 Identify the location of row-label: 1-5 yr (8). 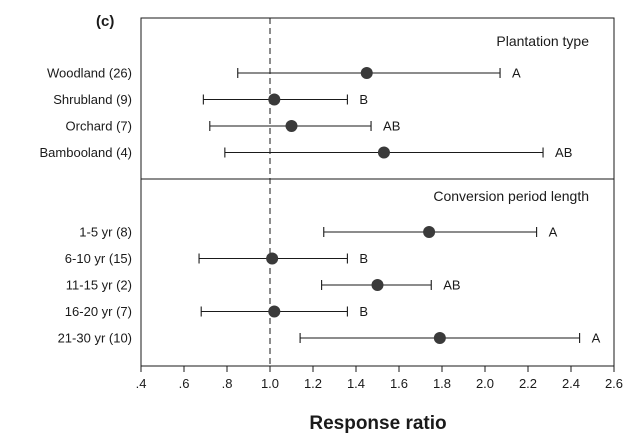
(105, 232).